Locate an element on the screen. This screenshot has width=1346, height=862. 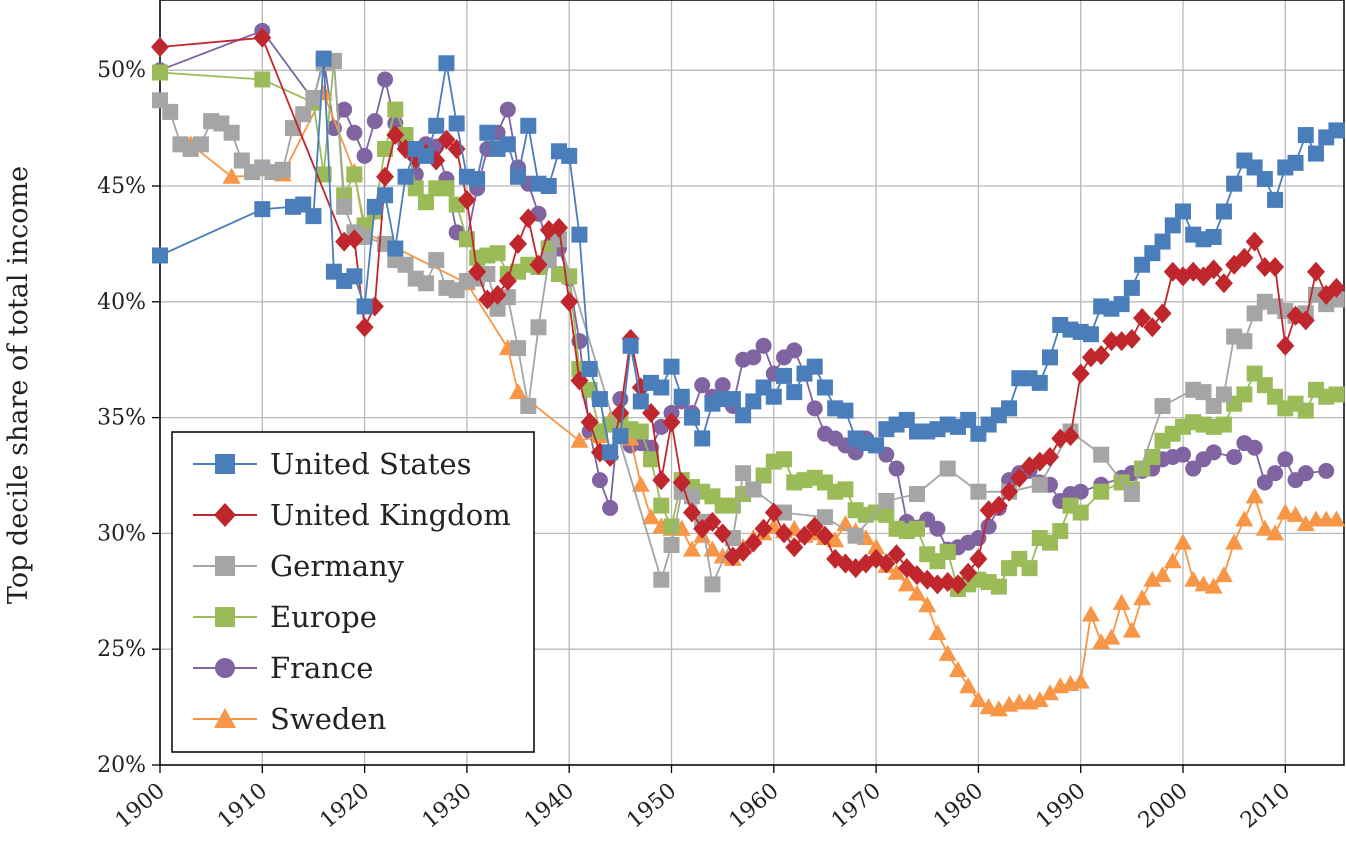
y-tick-label: 35% is located at coordinates (121, 418).